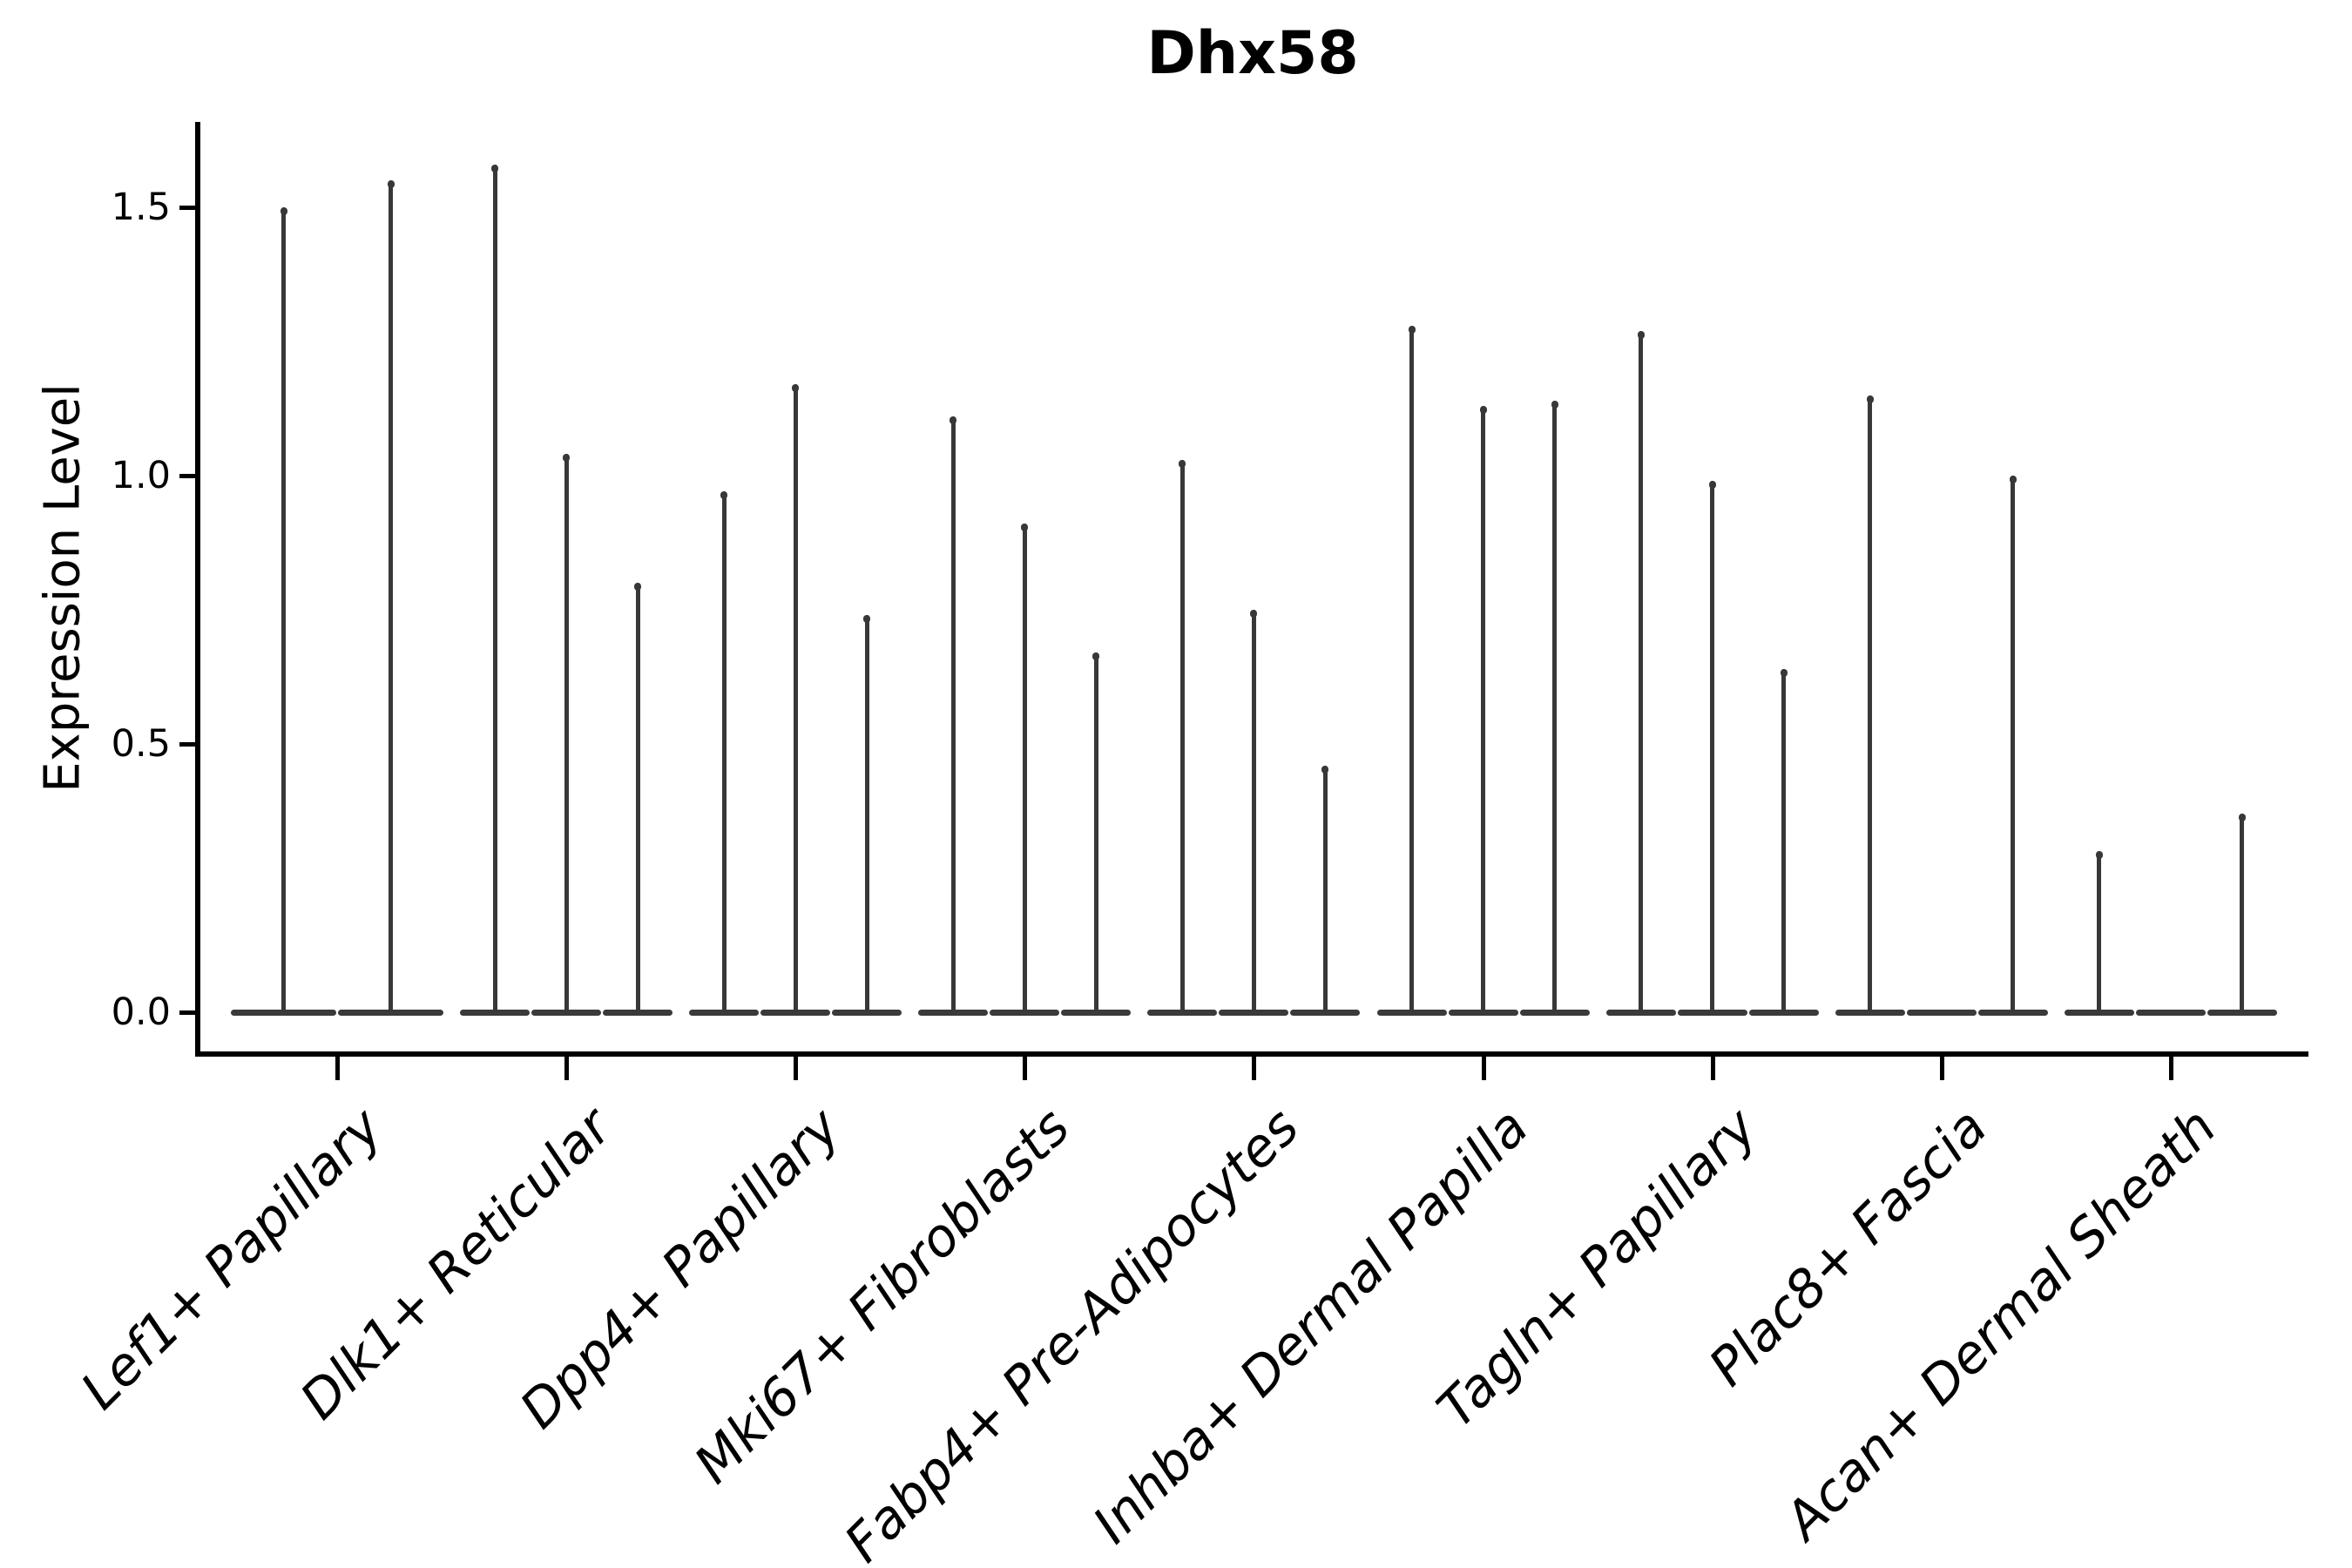 Image resolution: width=2352 pixels, height=1568 pixels. What do you see at coordinates (1251, 1054) in the screenshot?
I see `x-axis-line` at bounding box center [1251, 1054].